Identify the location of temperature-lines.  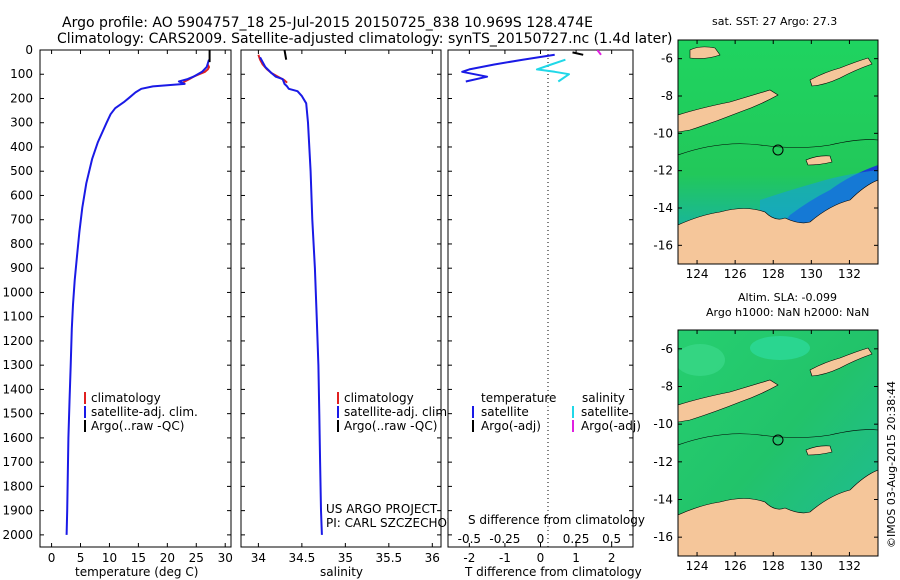
(138, 292).